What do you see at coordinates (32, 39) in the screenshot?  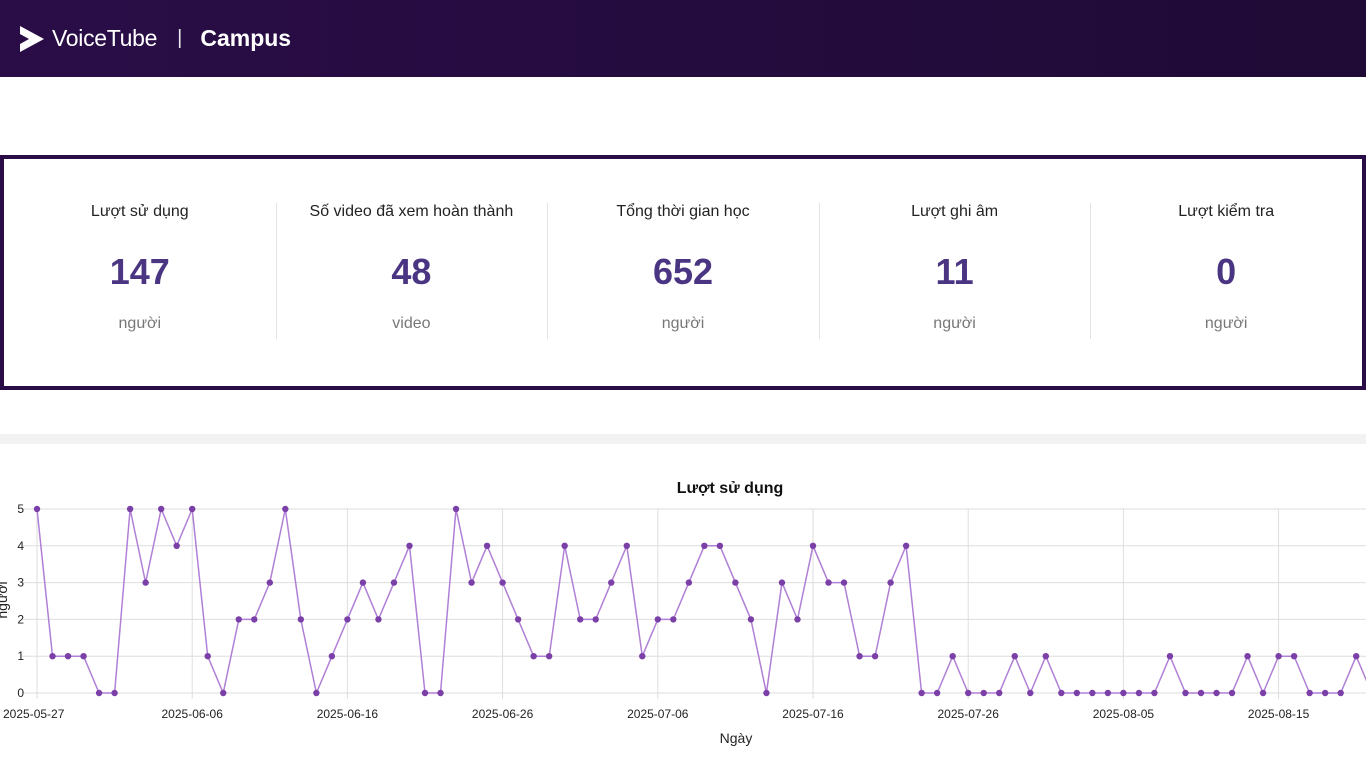 I see `voicetube-logo-icon` at bounding box center [32, 39].